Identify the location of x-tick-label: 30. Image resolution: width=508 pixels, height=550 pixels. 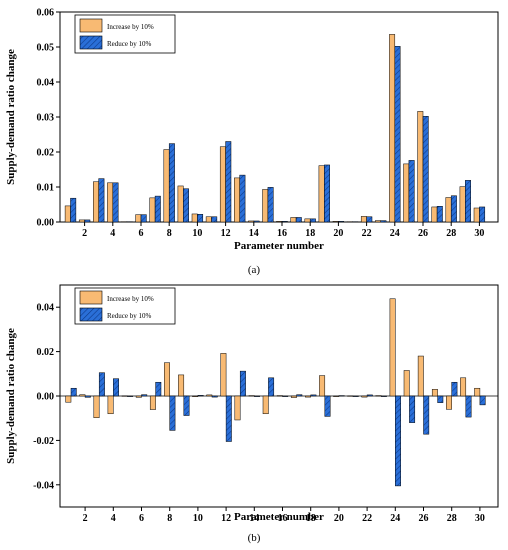
(480, 518).